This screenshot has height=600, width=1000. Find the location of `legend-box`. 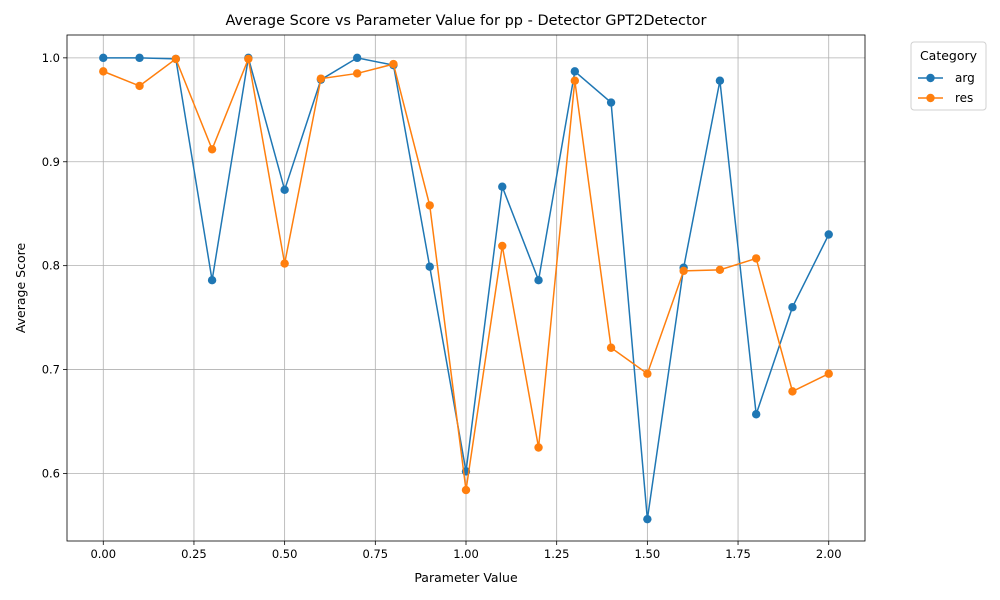

legend-box is located at coordinates (948, 76).